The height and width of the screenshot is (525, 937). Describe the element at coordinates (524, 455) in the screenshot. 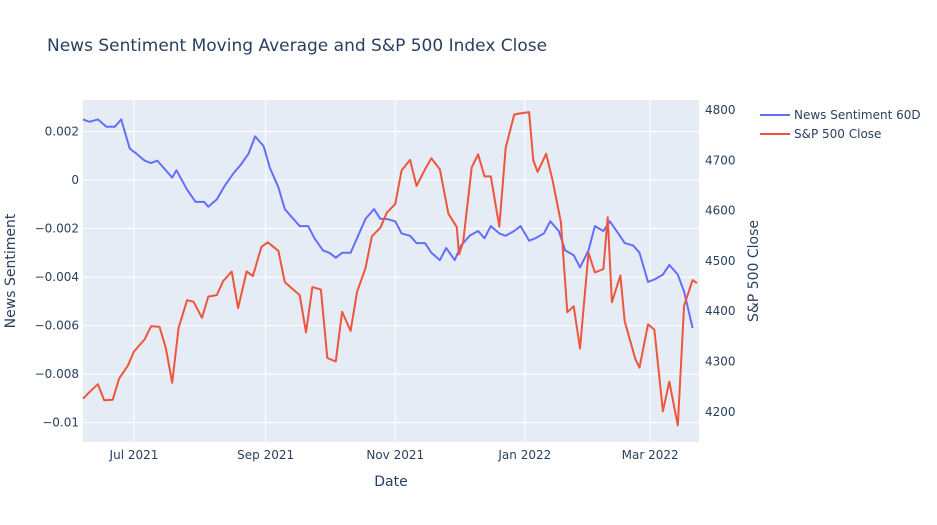

I see `x-tick-label: Jan 2022` at that location.